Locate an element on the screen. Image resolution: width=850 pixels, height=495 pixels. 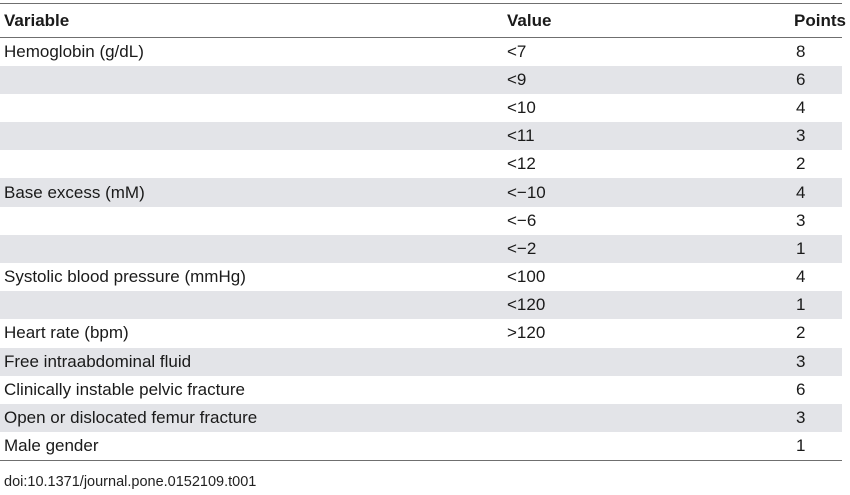
doi-caption: doi:10.1371/journal.pone.0152109.t001 is located at coordinates (130, 482).